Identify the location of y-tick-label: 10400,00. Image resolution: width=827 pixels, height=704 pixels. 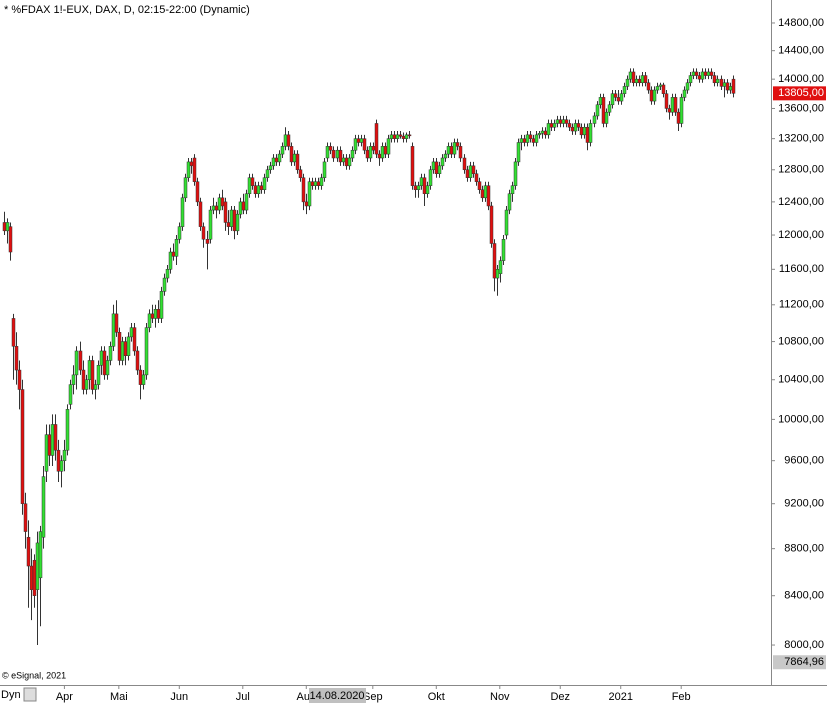
(801, 380).